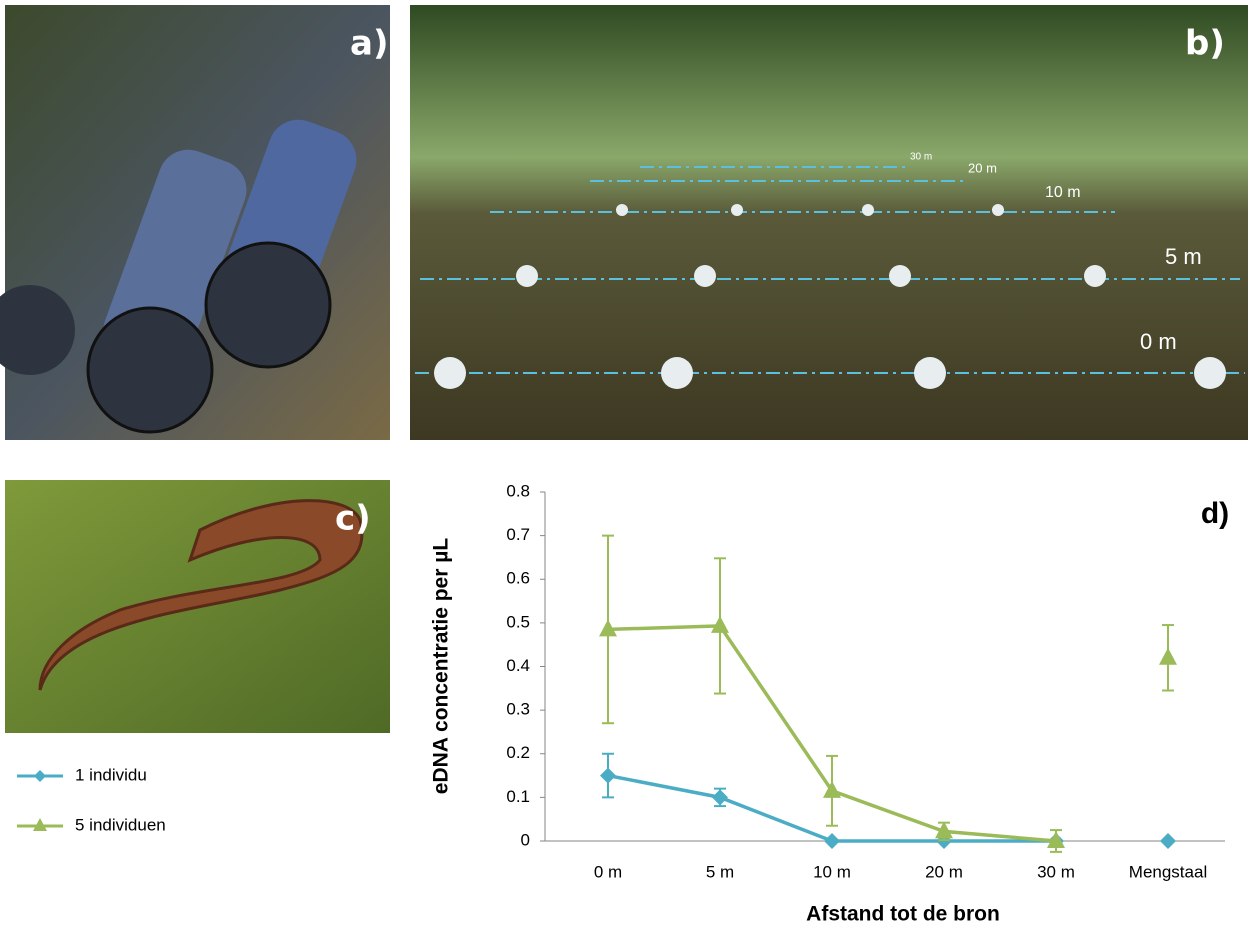 The height and width of the screenshot is (939, 1251). I want to click on y-tick-label: 0.8, so click(518, 490).